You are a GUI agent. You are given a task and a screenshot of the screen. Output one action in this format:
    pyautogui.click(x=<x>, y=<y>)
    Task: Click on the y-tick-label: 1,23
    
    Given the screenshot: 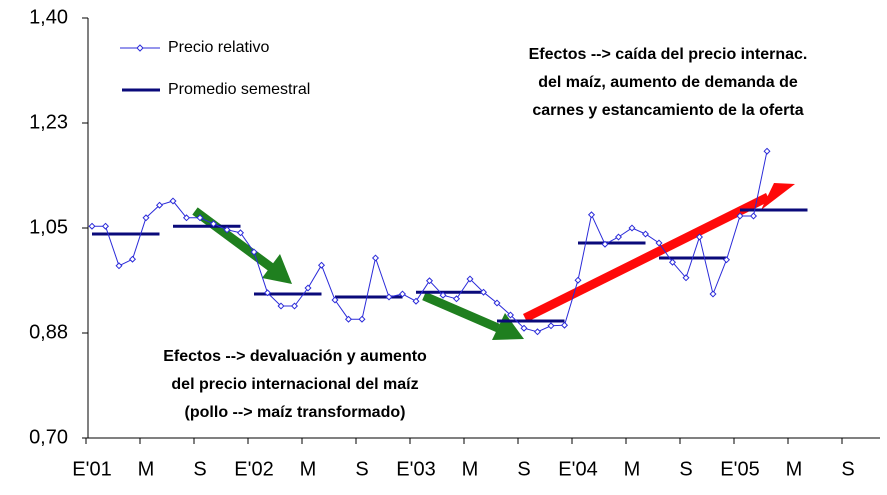 What is the action you would take?
    pyautogui.click(x=48, y=122)
    